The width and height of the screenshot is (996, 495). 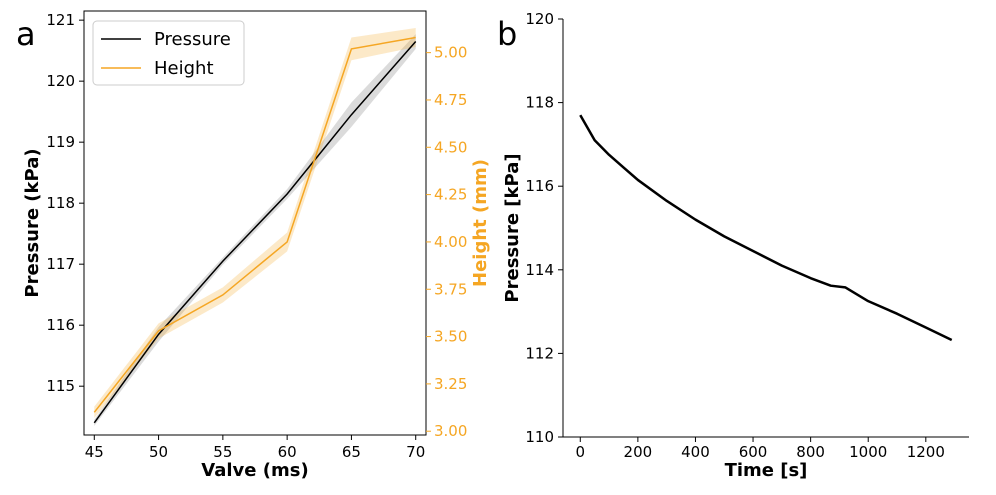 What do you see at coordinates (766, 470) in the screenshot?
I see `b-x-axis-label: Time [s]` at bounding box center [766, 470].